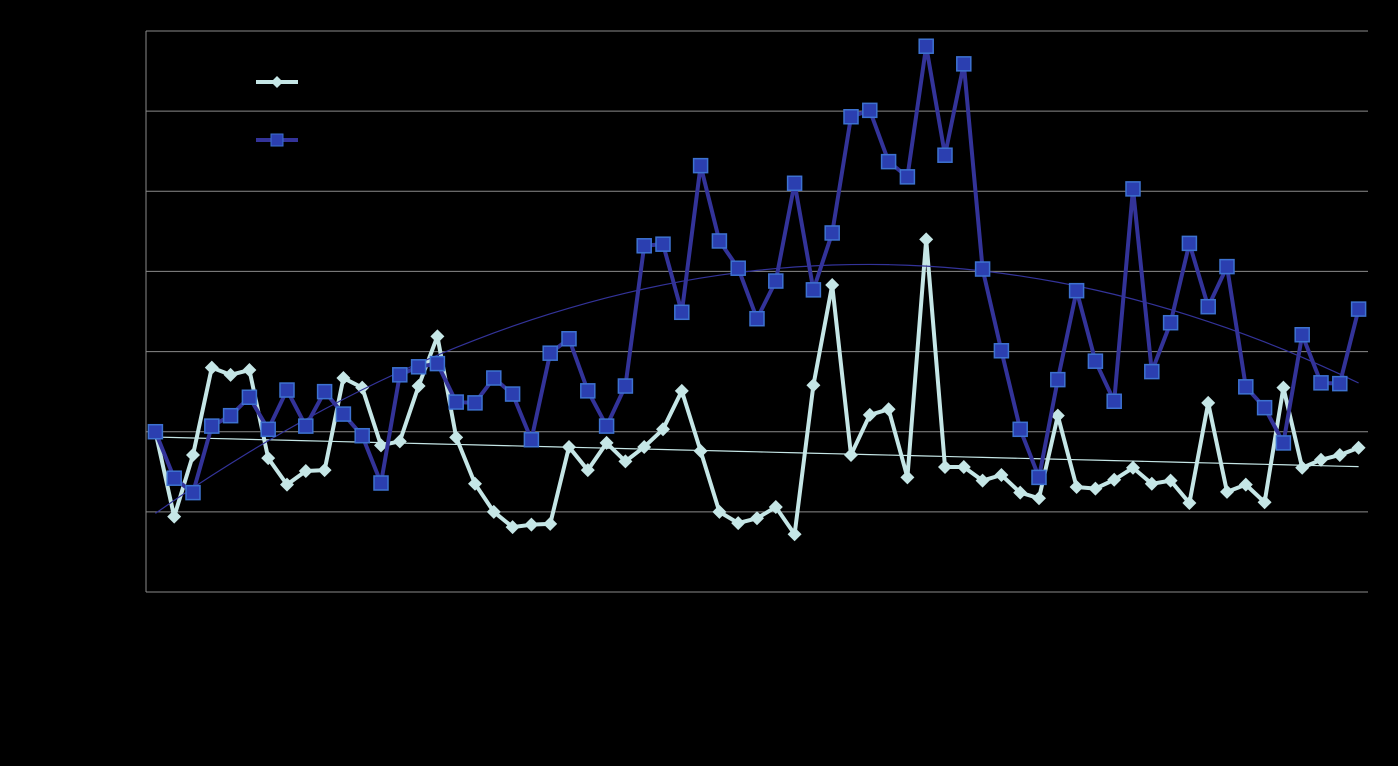  What do you see at coordinates (757, 452) in the screenshot?
I see `trendline` at bounding box center [757, 452].